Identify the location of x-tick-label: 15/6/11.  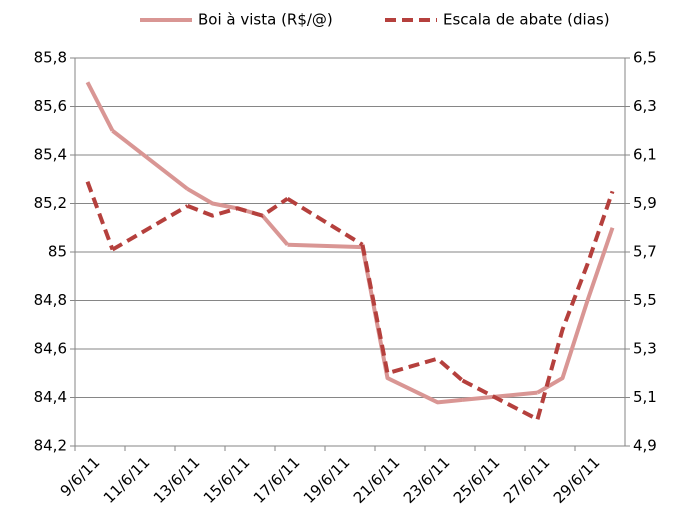
(227, 480).